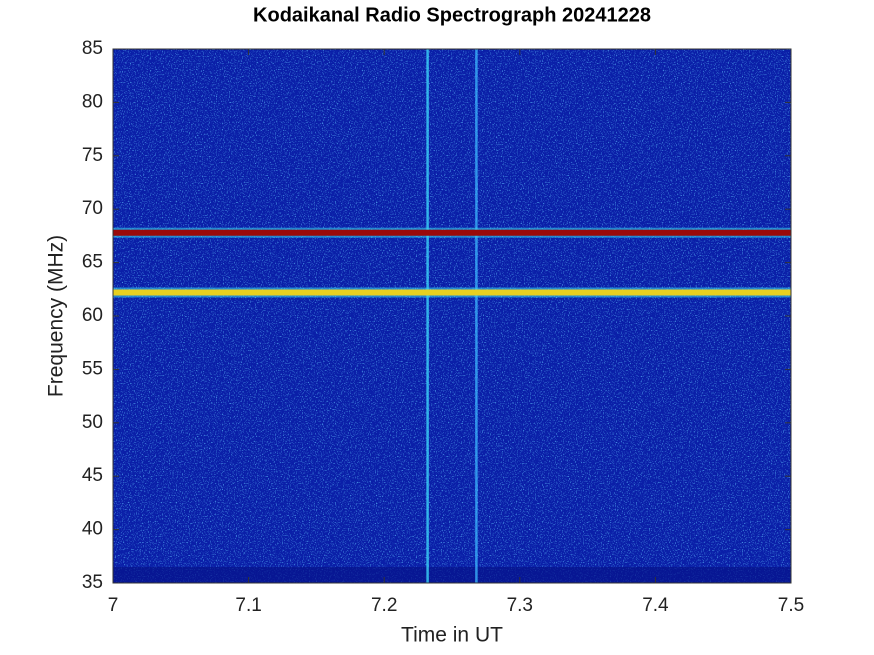  I want to click on x-axis-label: Time in UT, so click(452, 635).